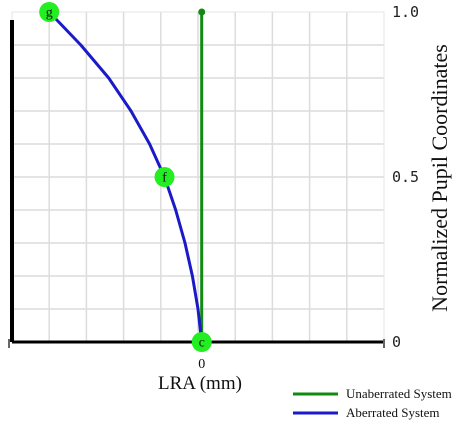  I want to click on x-axis-title: LRA (mm), so click(200, 383).